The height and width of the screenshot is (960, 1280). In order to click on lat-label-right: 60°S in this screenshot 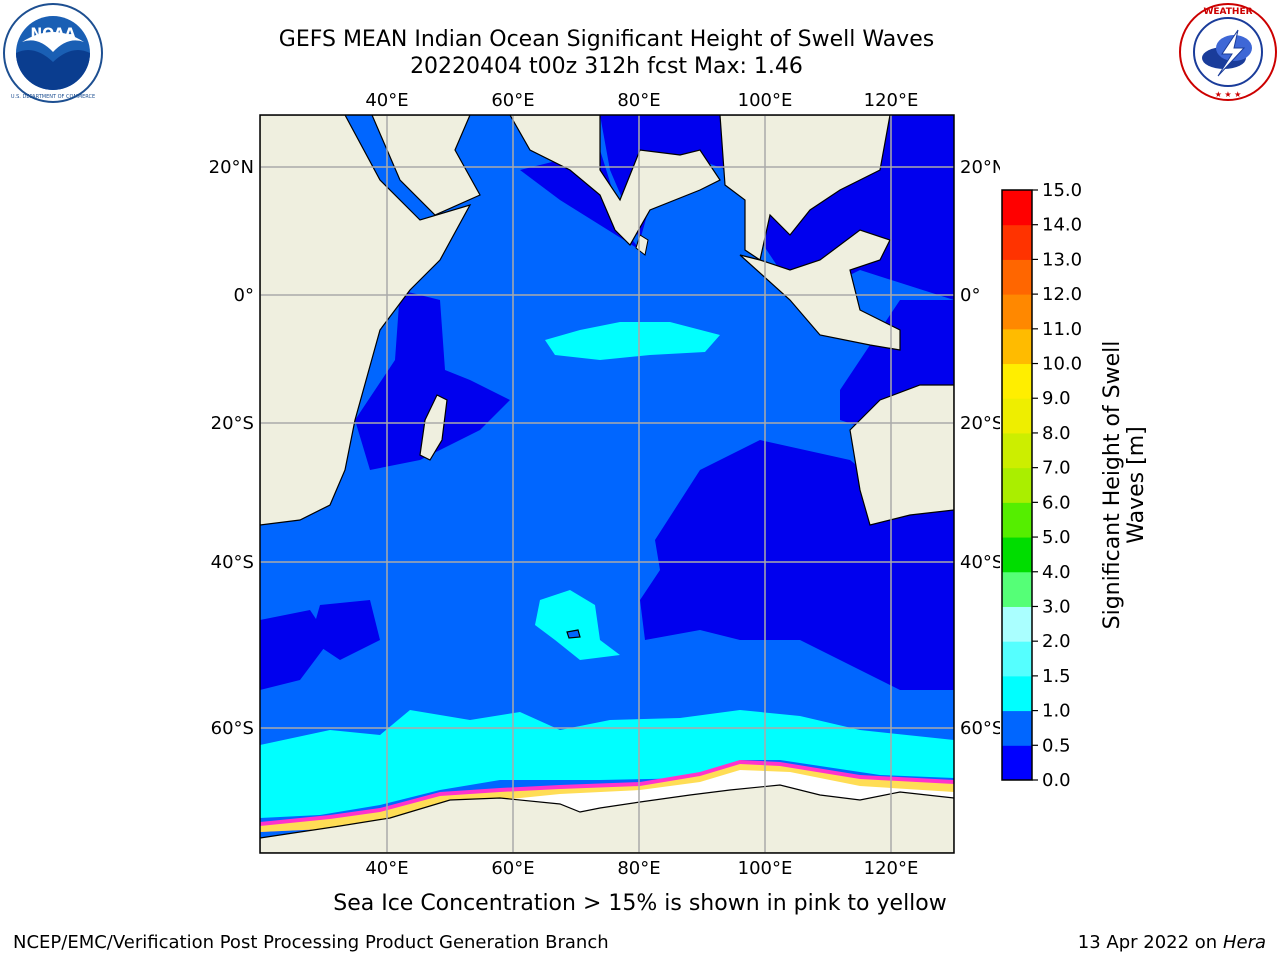, I will do `click(980, 728)`.